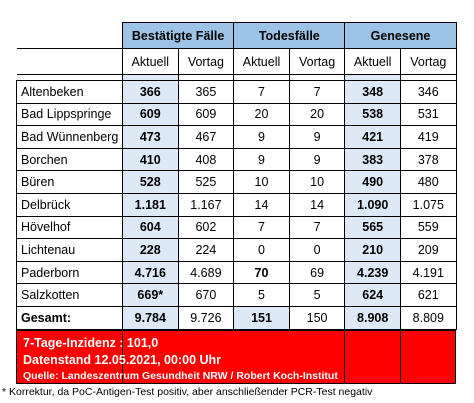 The height and width of the screenshot is (403, 474). What do you see at coordinates (428, 137) in the screenshot?
I see `recovered-previous: 419` at bounding box center [428, 137].